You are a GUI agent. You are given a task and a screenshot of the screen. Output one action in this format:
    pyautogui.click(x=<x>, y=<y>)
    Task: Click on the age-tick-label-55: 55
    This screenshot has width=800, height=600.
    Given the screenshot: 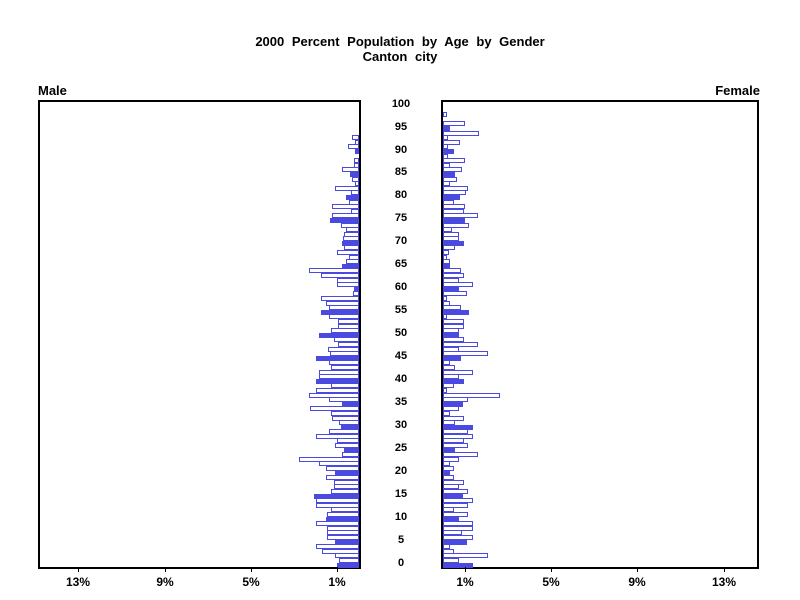 What is the action you would take?
    pyautogui.click(x=401, y=310)
    